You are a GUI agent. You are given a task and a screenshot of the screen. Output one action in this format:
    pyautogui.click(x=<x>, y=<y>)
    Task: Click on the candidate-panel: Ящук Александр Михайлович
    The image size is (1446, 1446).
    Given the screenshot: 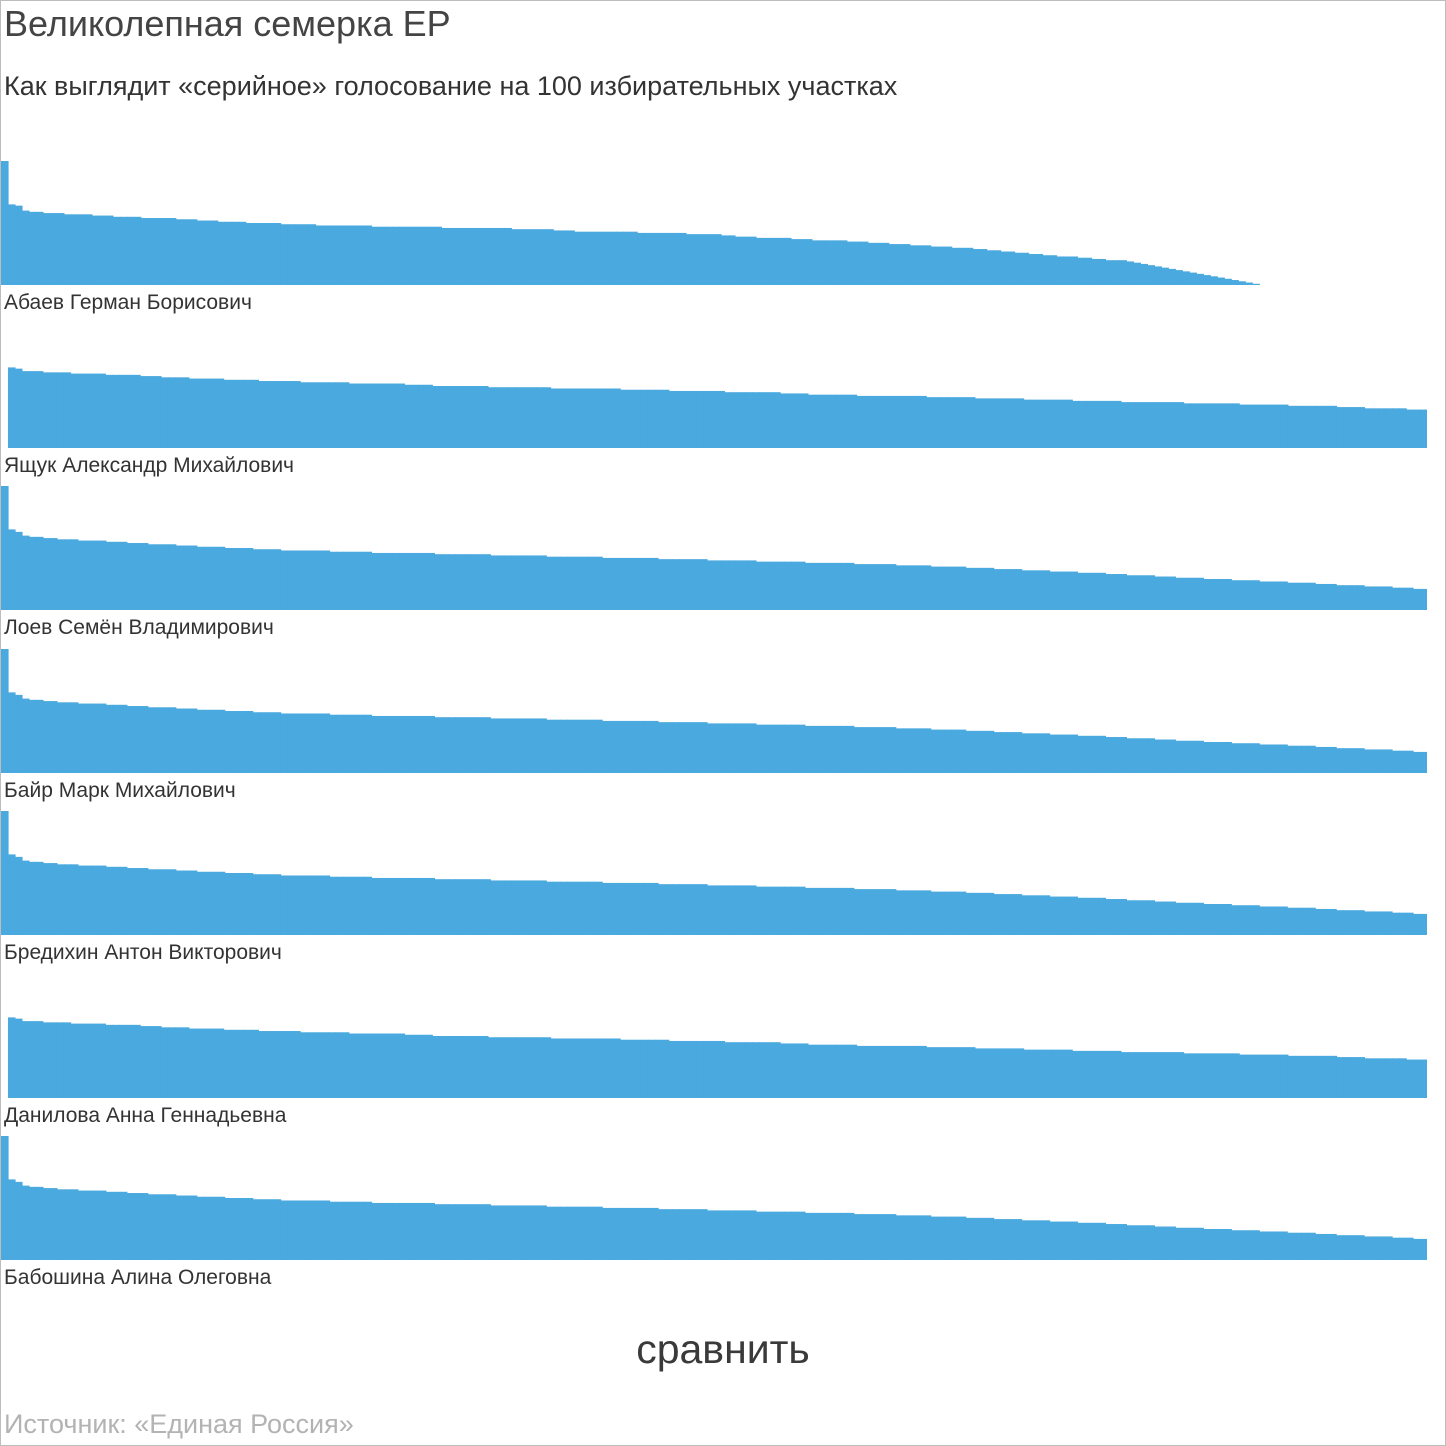 What is the action you would take?
    pyautogui.click(x=723, y=399)
    